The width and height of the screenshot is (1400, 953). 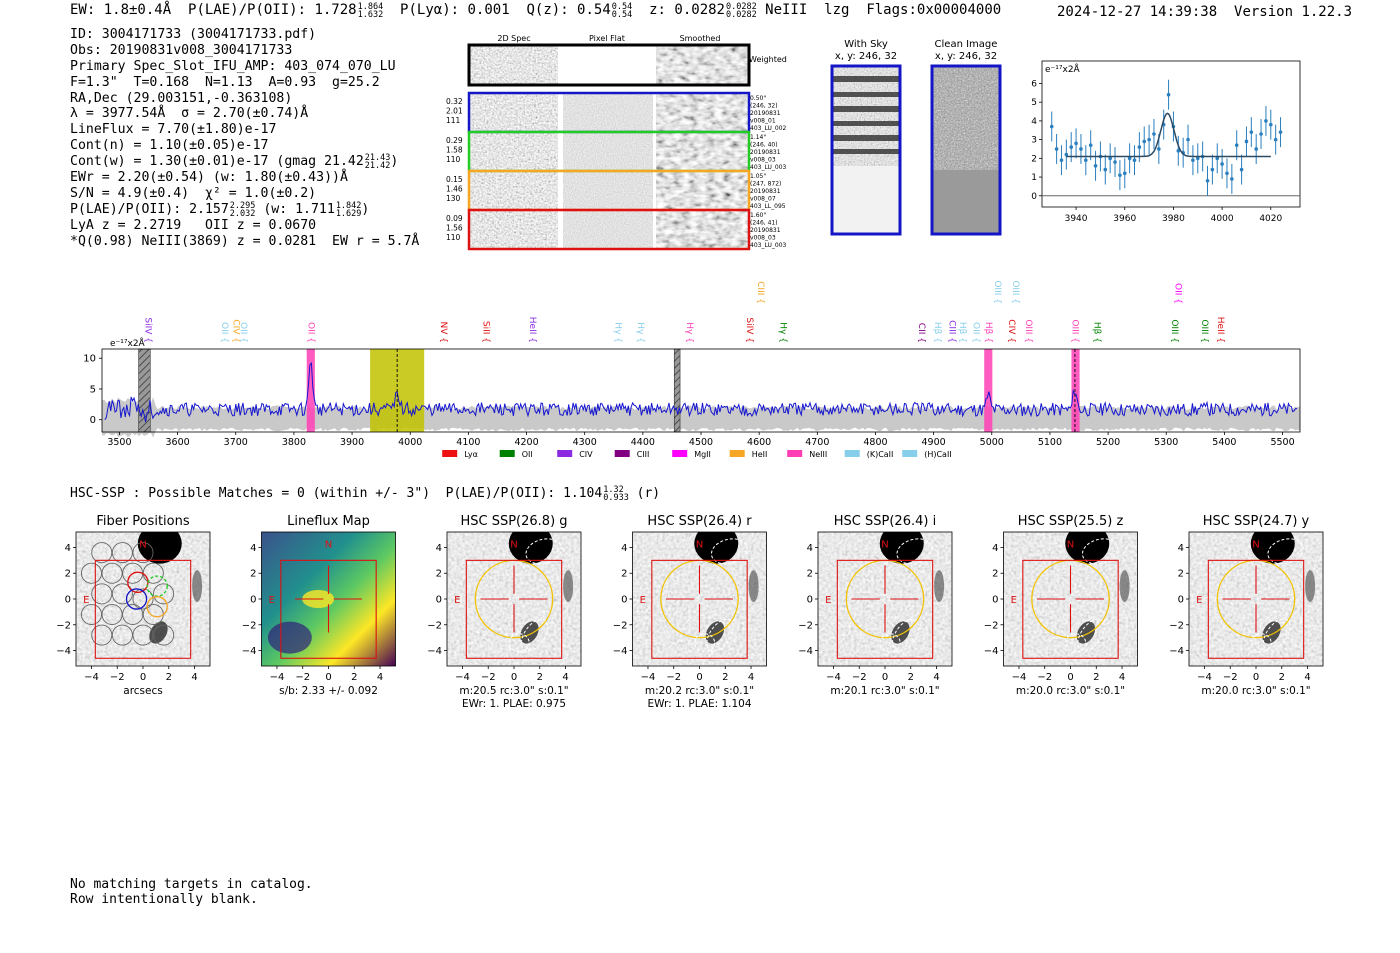 I want to click on fit-model-curve, so click(x=1168, y=135).